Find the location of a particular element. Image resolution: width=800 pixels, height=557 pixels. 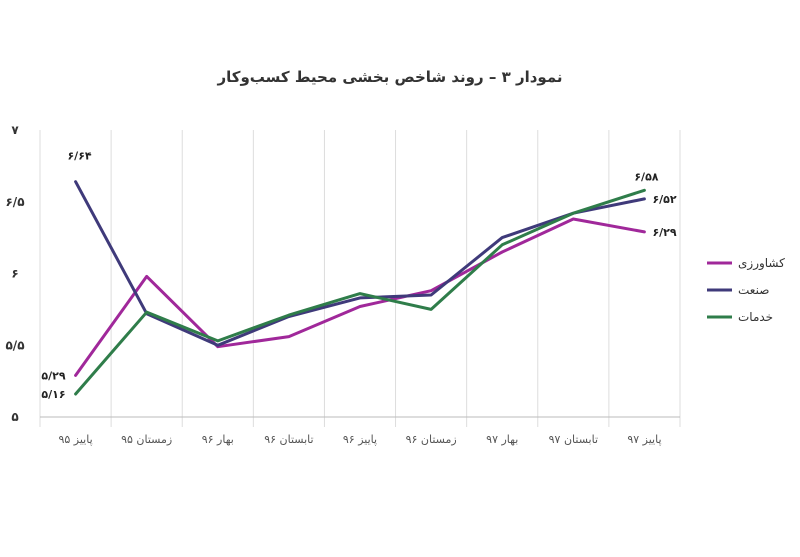

legend-label: خدمات is located at coordinates (755, 317).